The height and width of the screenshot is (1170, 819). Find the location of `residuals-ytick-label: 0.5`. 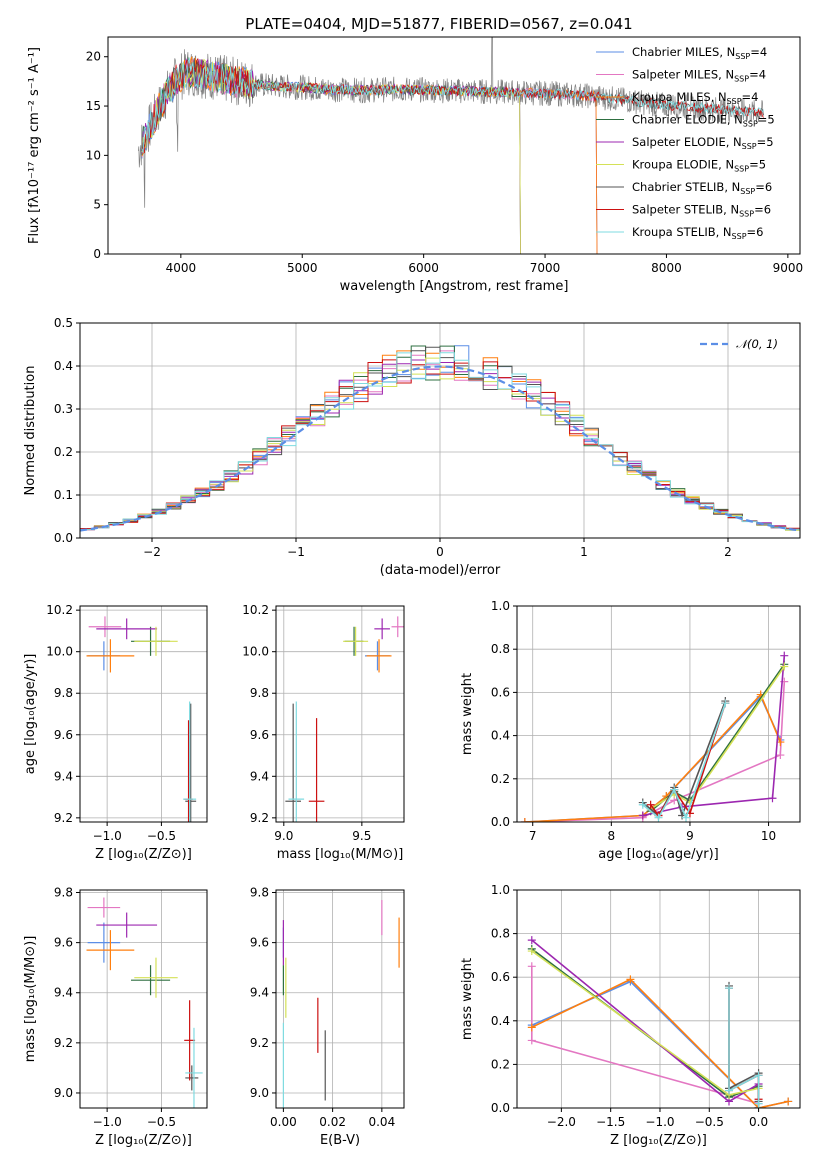

residuals-ytick-label: 0.5 is located at coordinates (63, 323).